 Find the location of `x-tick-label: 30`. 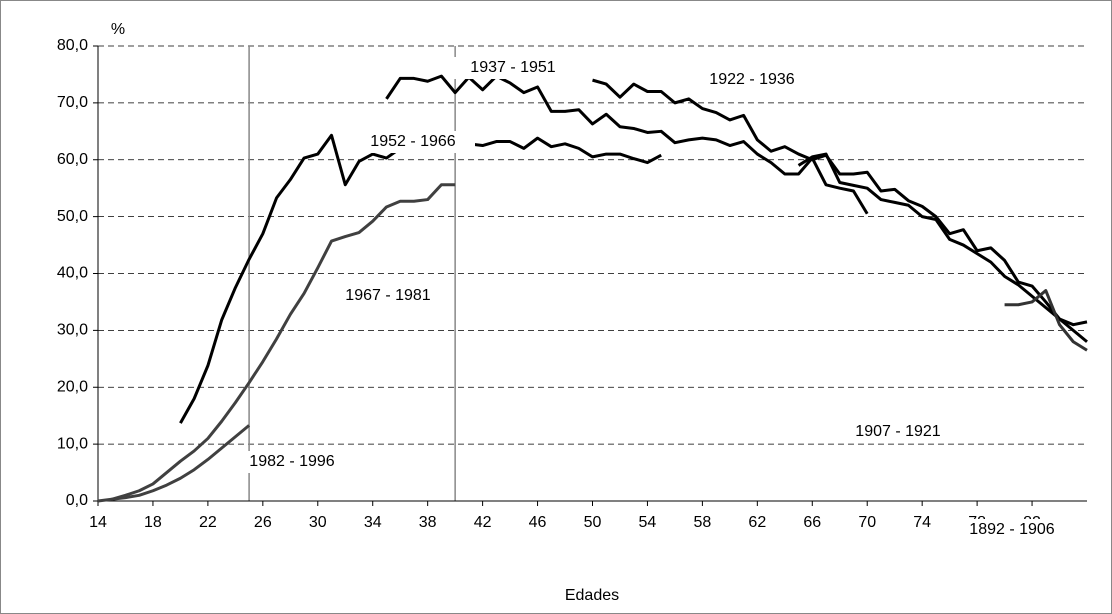

x-tick-label: 30 is located at coordinates (318, 522).